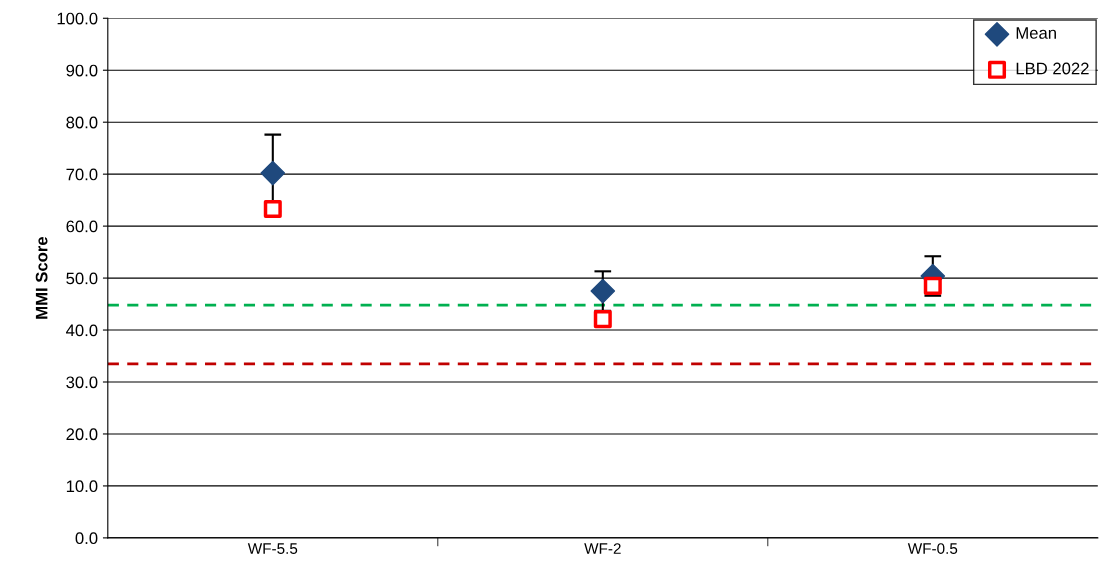  Describe the element at coordinates (602, 548) in the screenshot. I see `x-tick-label: WF-2` at that location.